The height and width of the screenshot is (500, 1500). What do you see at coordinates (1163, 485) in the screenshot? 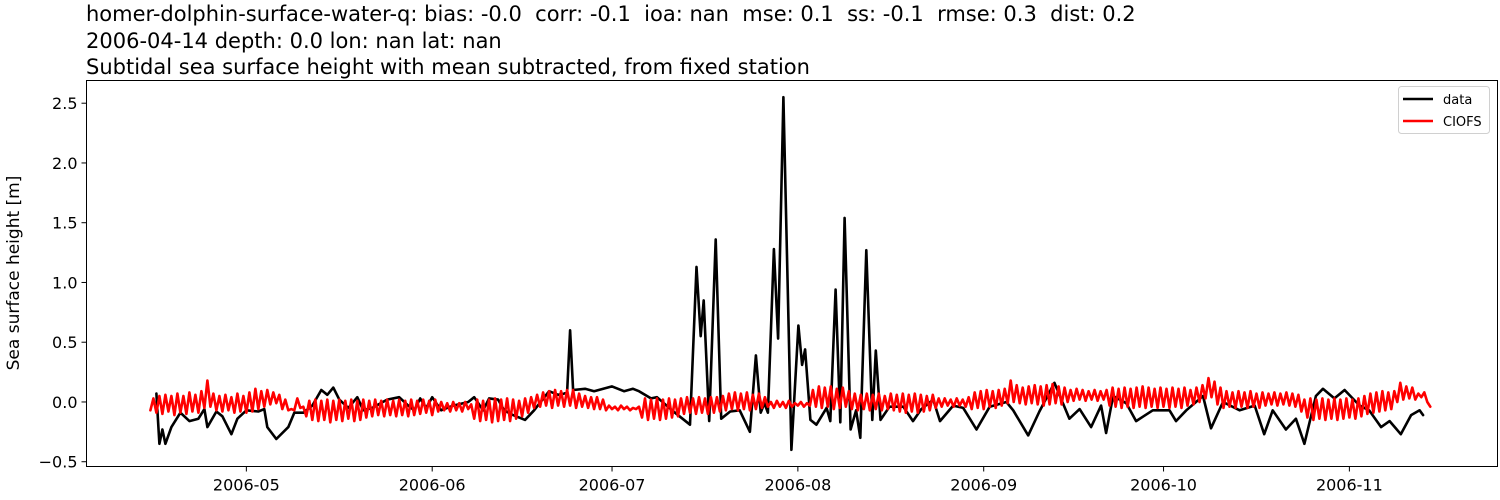
I see `x-tick-label: 2006-10` at bounding box center [1163, 485].